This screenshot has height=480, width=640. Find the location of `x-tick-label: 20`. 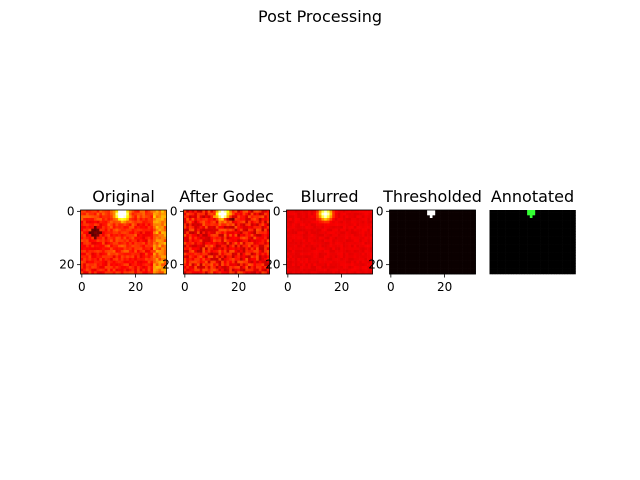

x-tick-label: 20 is located at coordinates (238, 287).